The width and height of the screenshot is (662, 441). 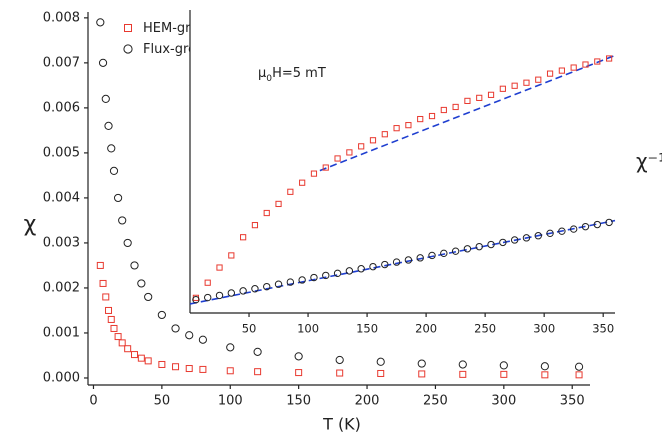 What do you see at coordinates (230, 401) in the screenshot?
I see `x-tick-label: 100` at bounding box center [230, 401].